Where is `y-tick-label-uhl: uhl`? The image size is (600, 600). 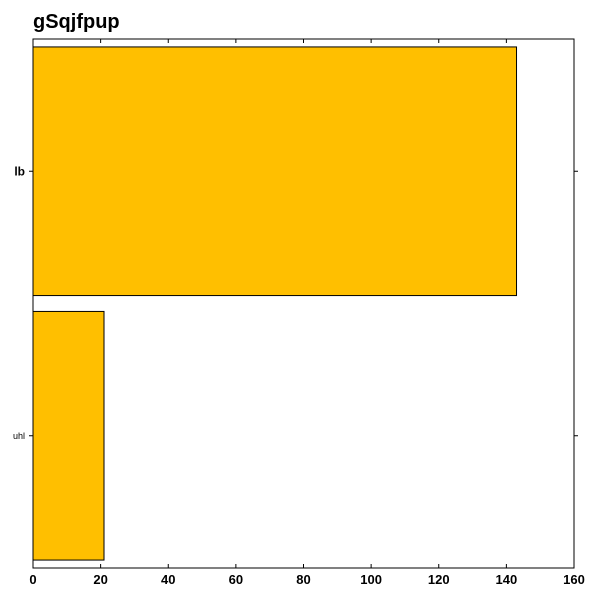 y-tick-label-uhl: uhl is located at coordinates (19, 436).